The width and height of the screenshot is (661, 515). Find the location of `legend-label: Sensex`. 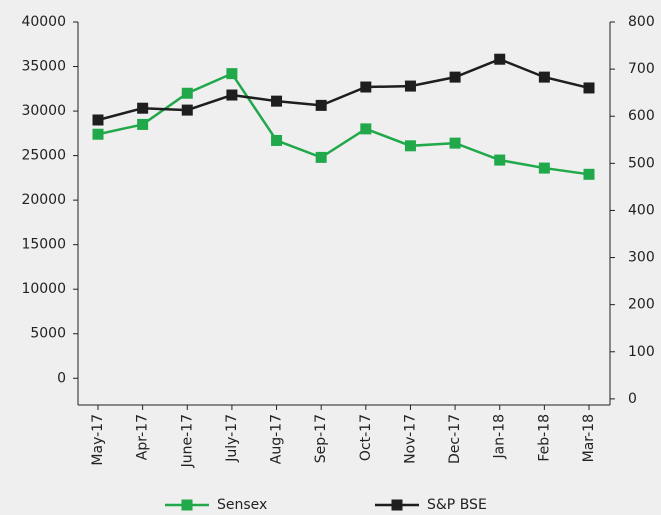

legend-label: Sensex is located at coordinates (242, 505).